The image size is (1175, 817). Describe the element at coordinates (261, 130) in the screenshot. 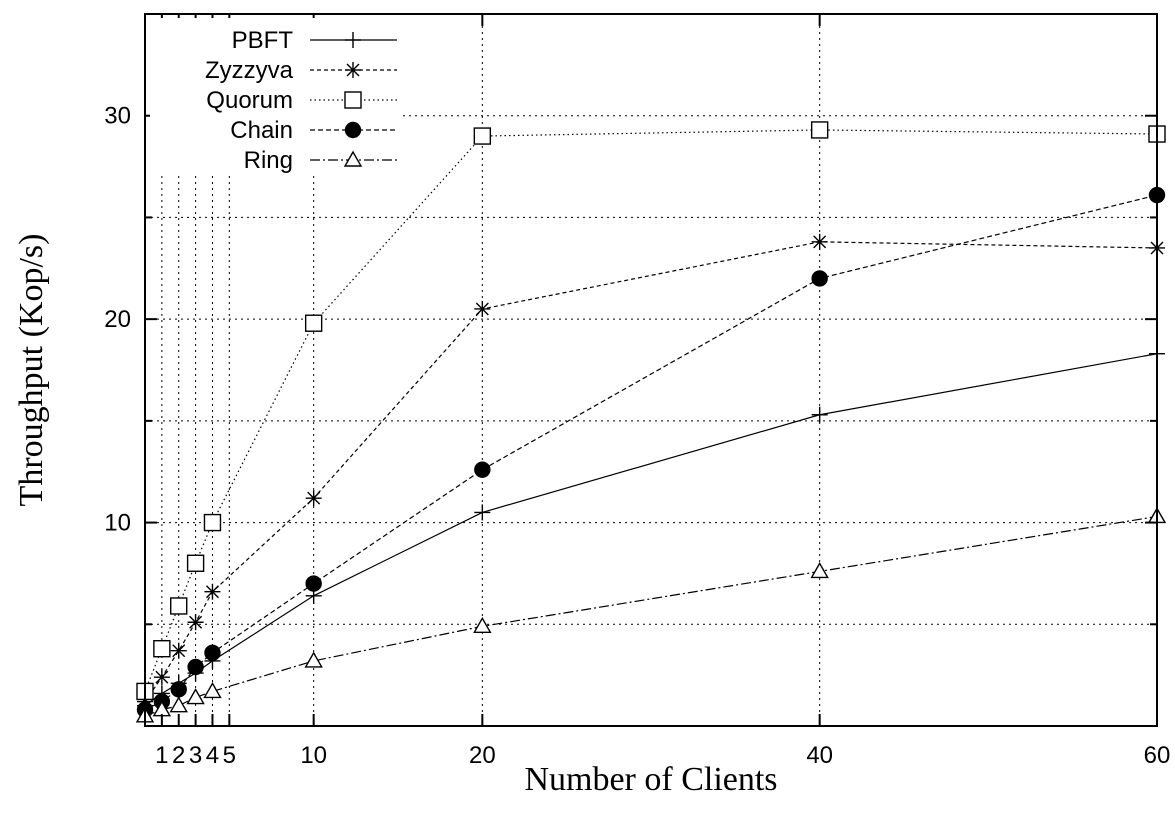

I see `legend-label: Chain` at that location.